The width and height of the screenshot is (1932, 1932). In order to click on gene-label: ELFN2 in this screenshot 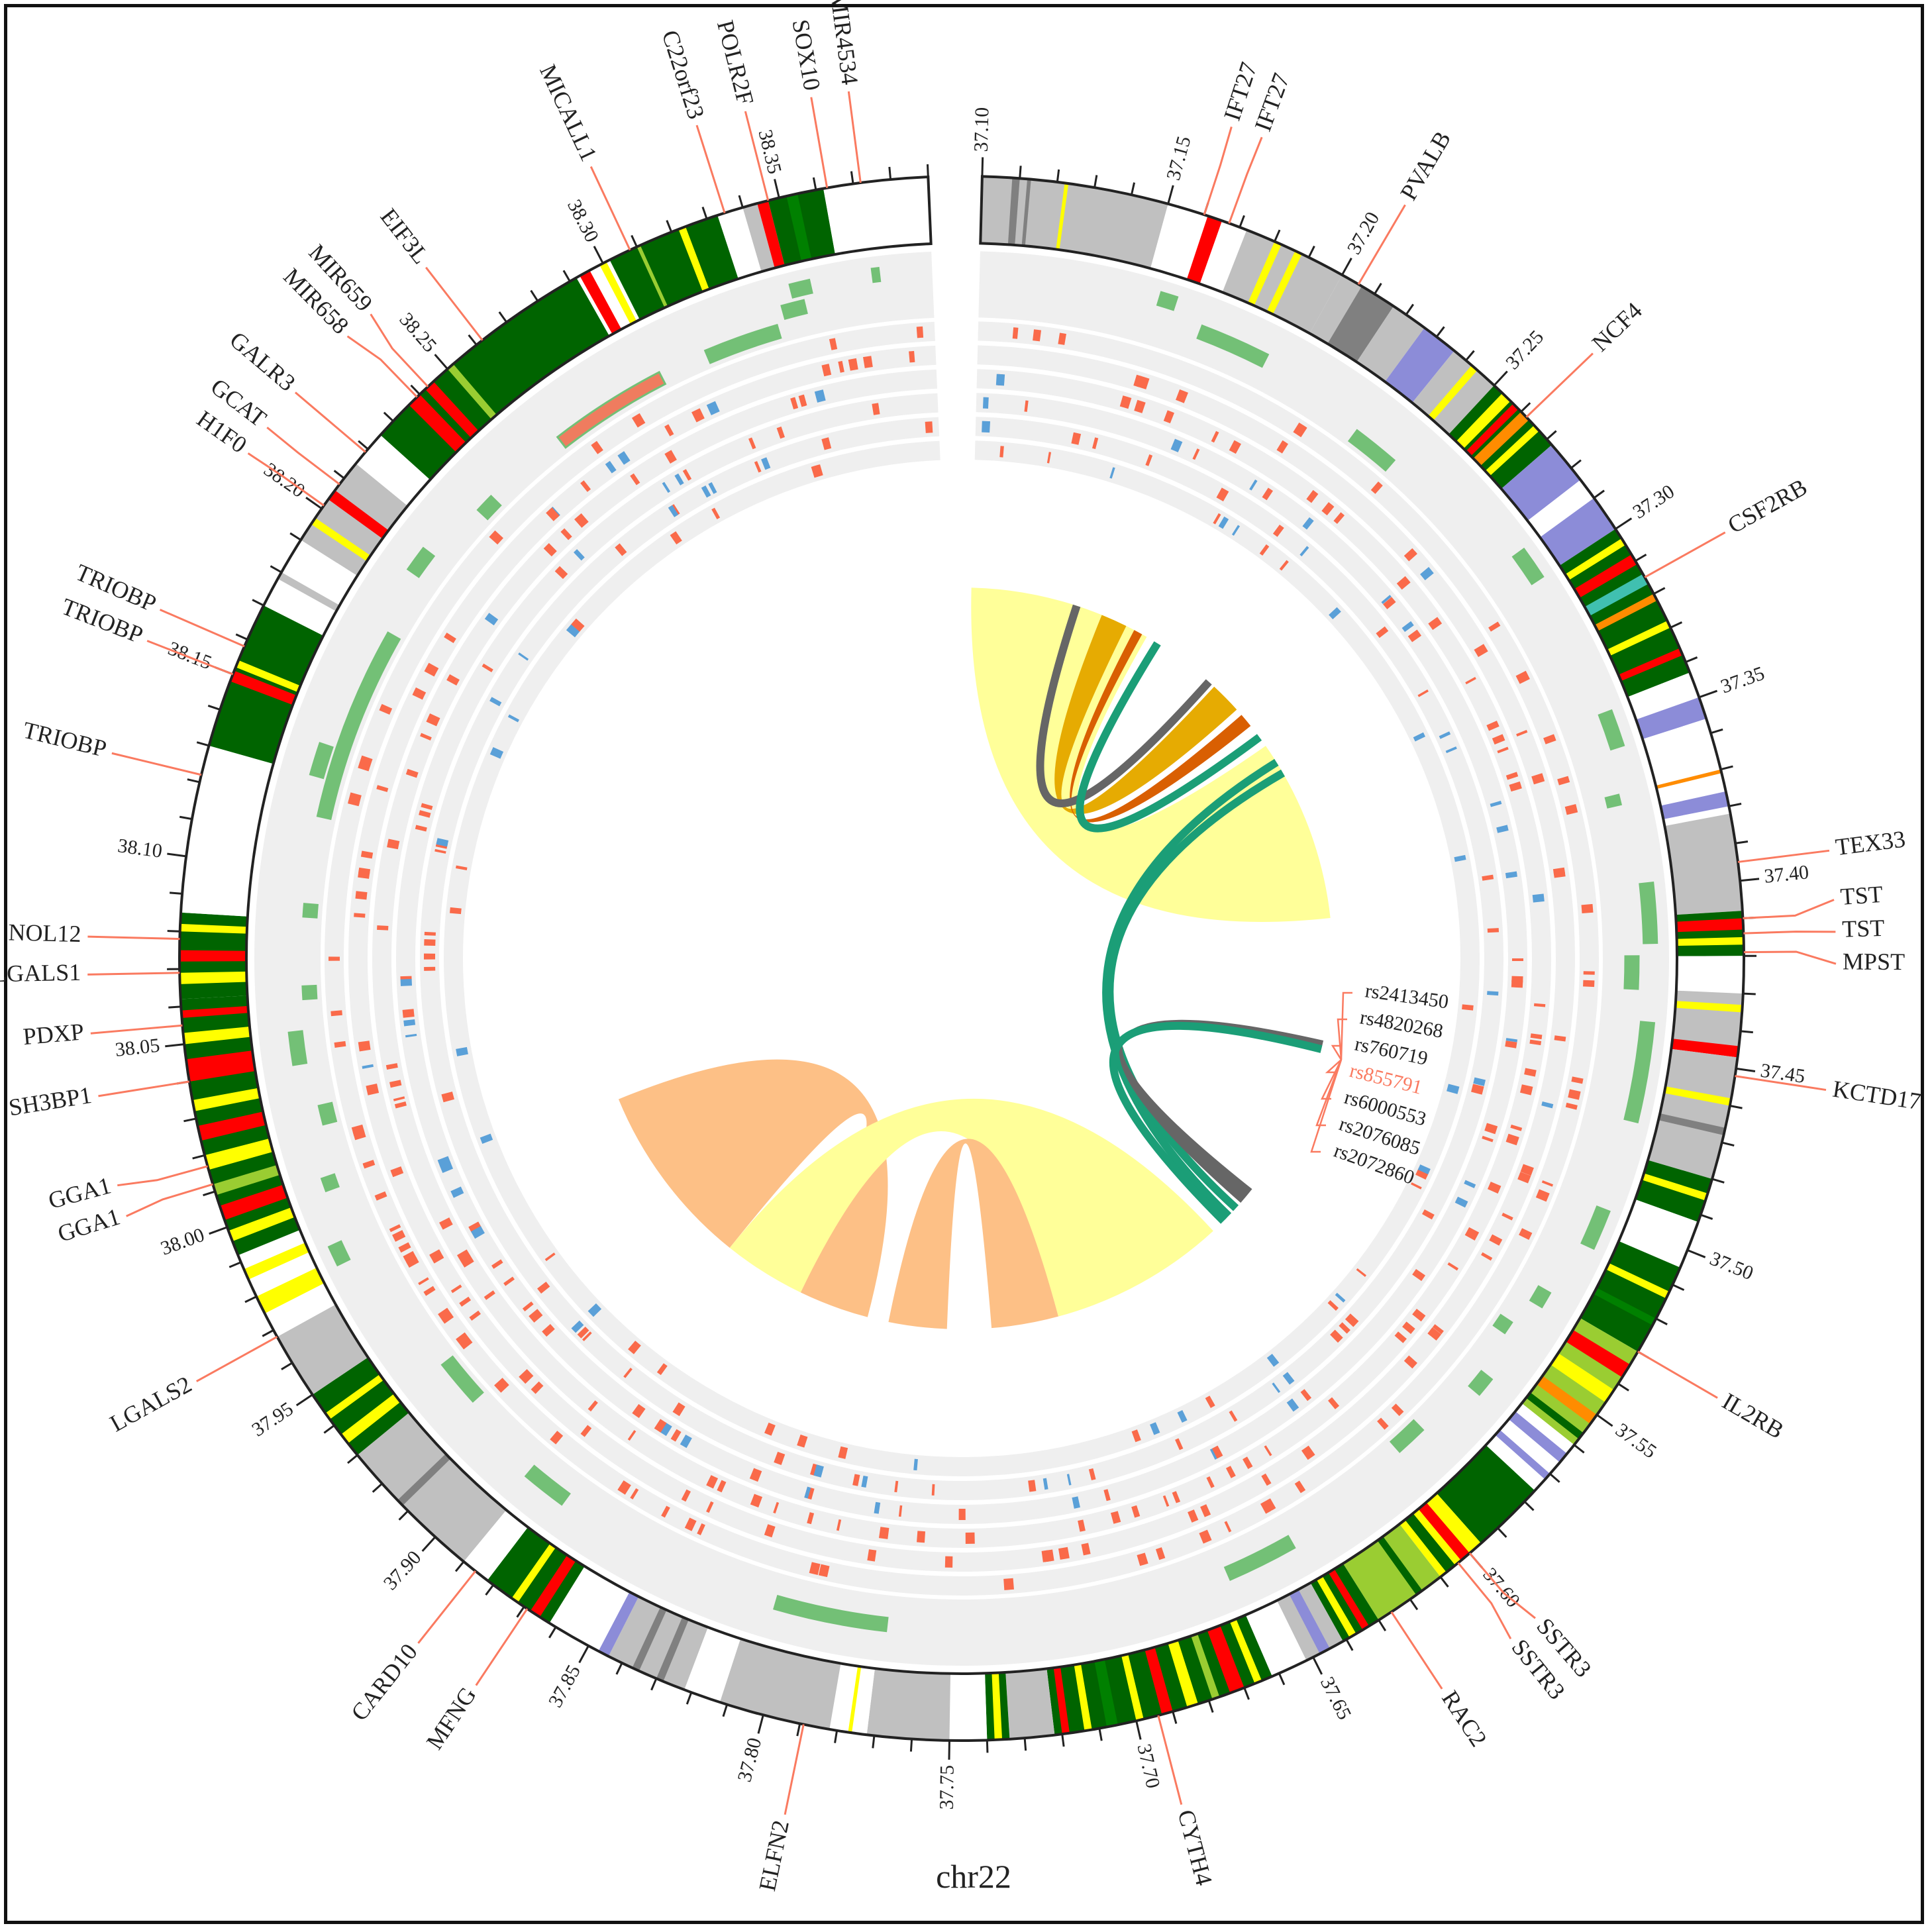, I will do `click(774, 1856)`.